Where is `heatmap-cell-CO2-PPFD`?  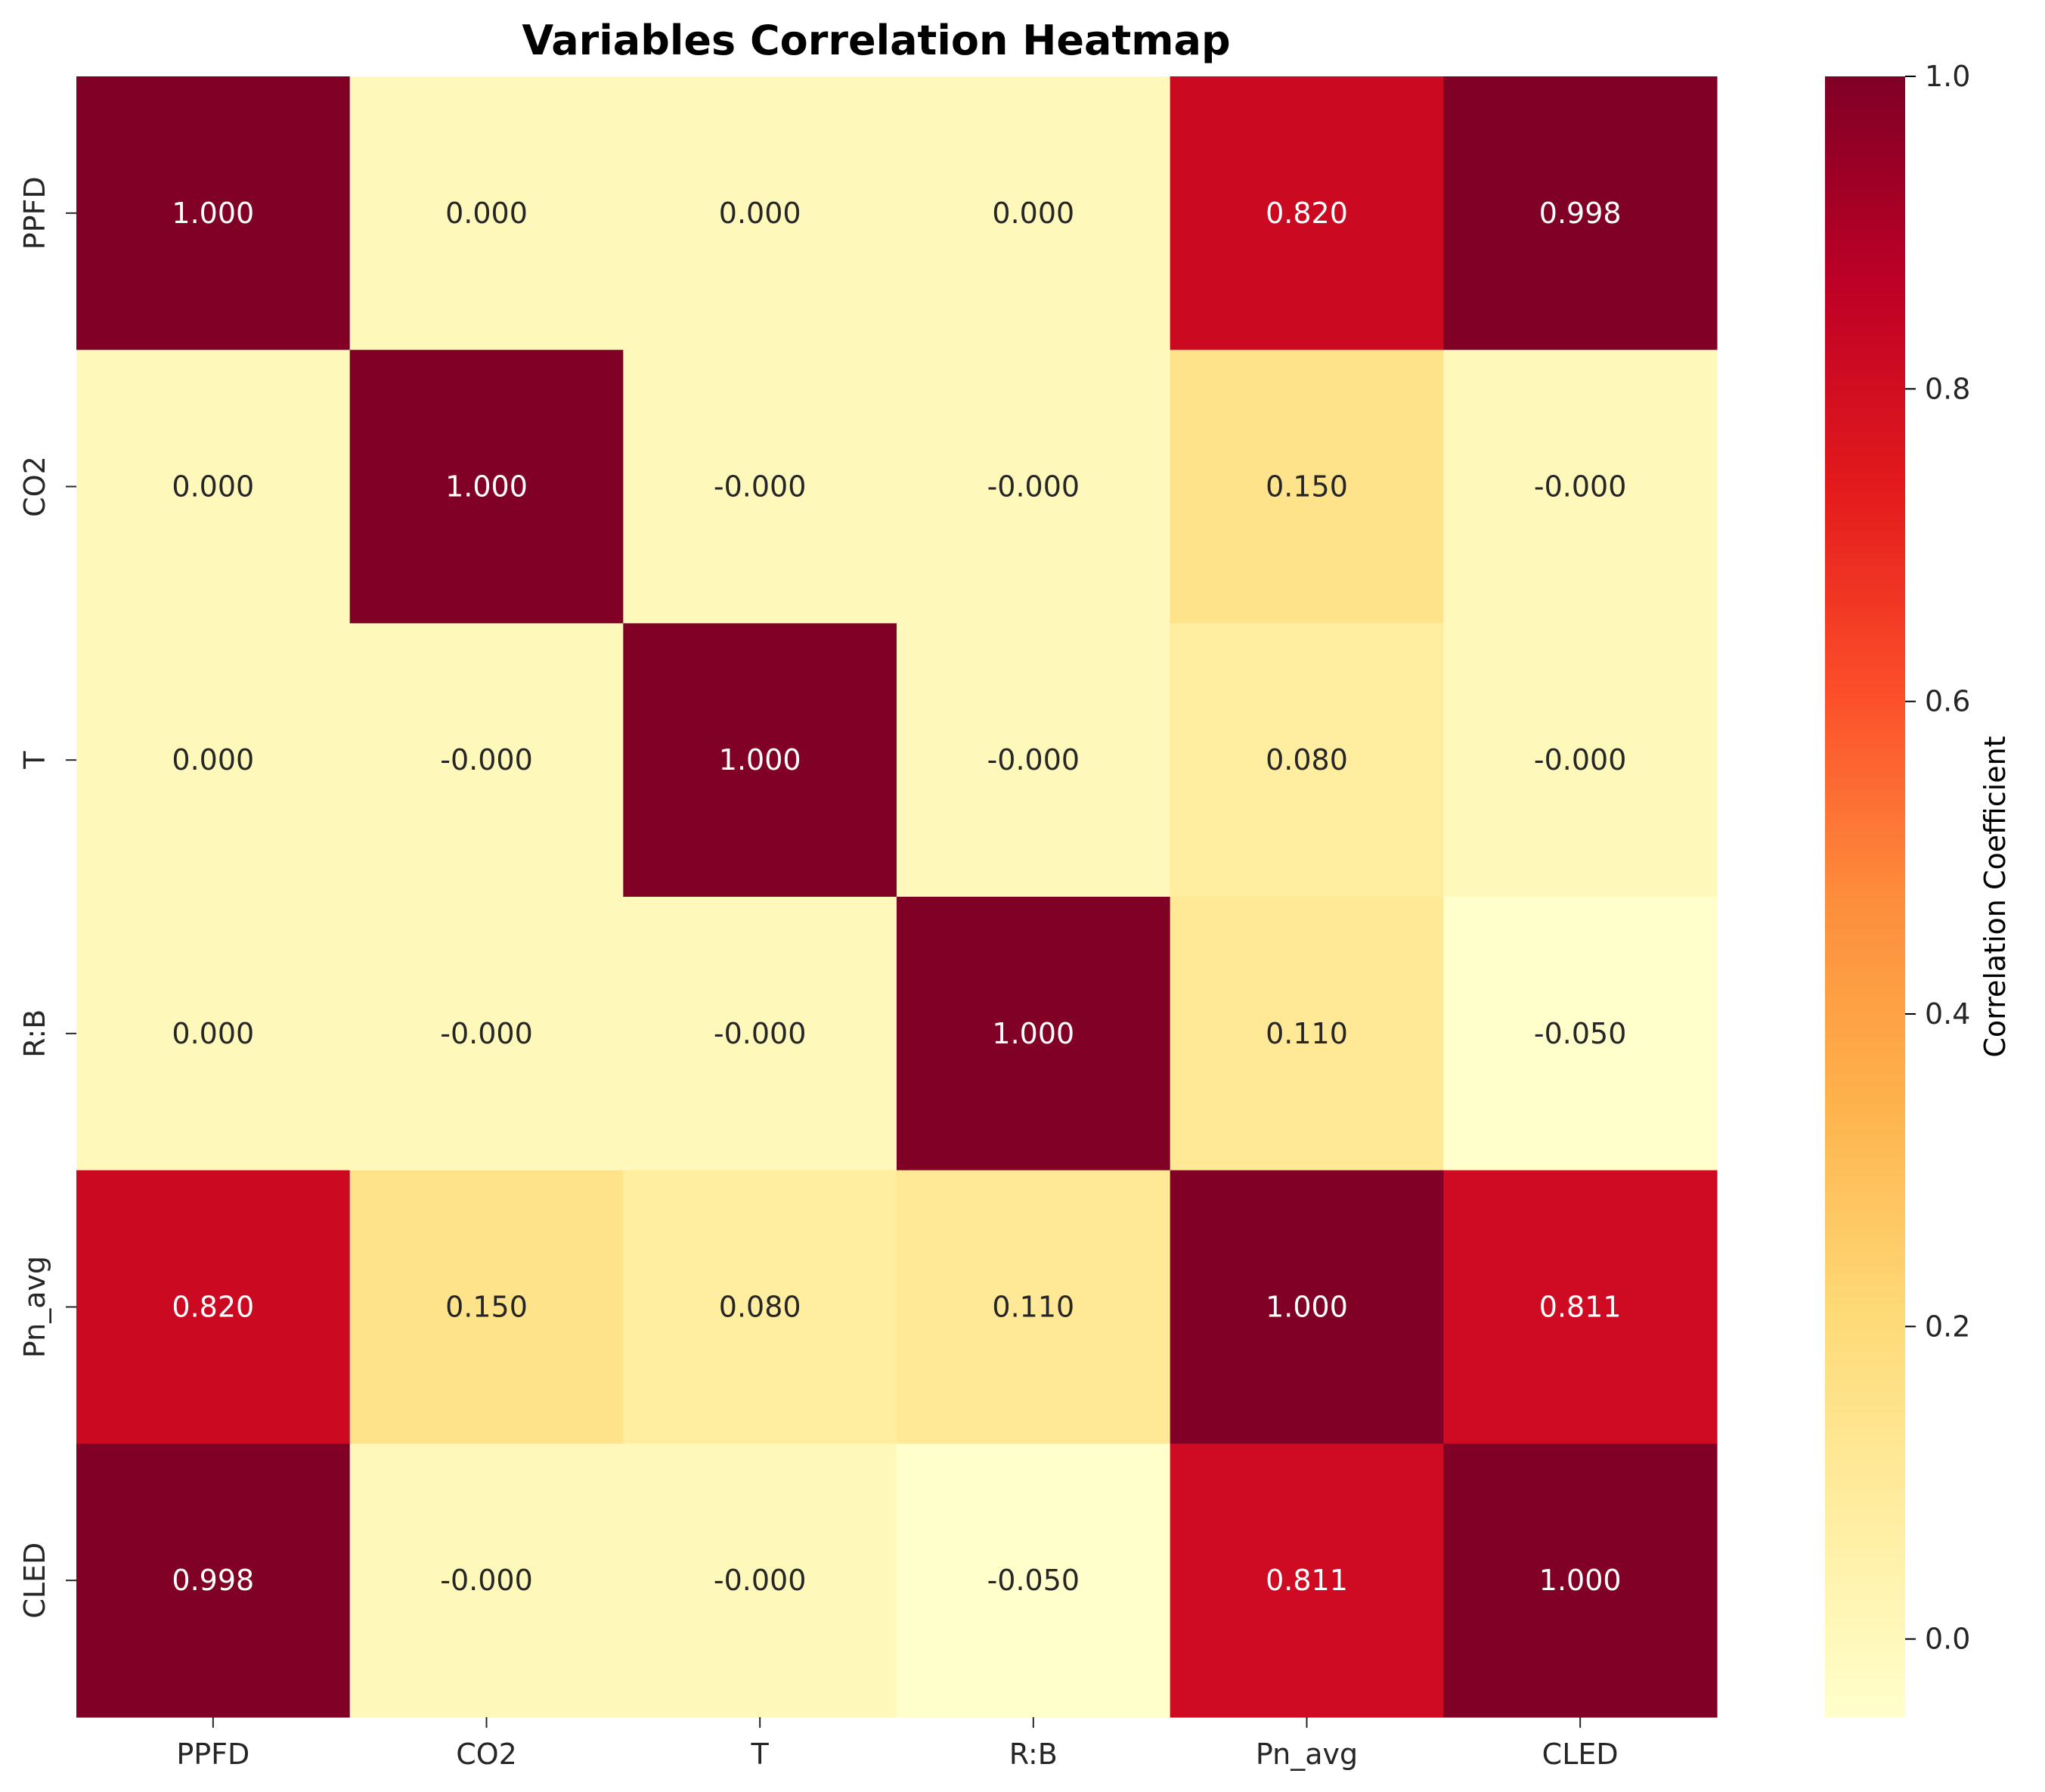 heatmap-cell-CO2-PPFD is located at coordinates (213, 486).